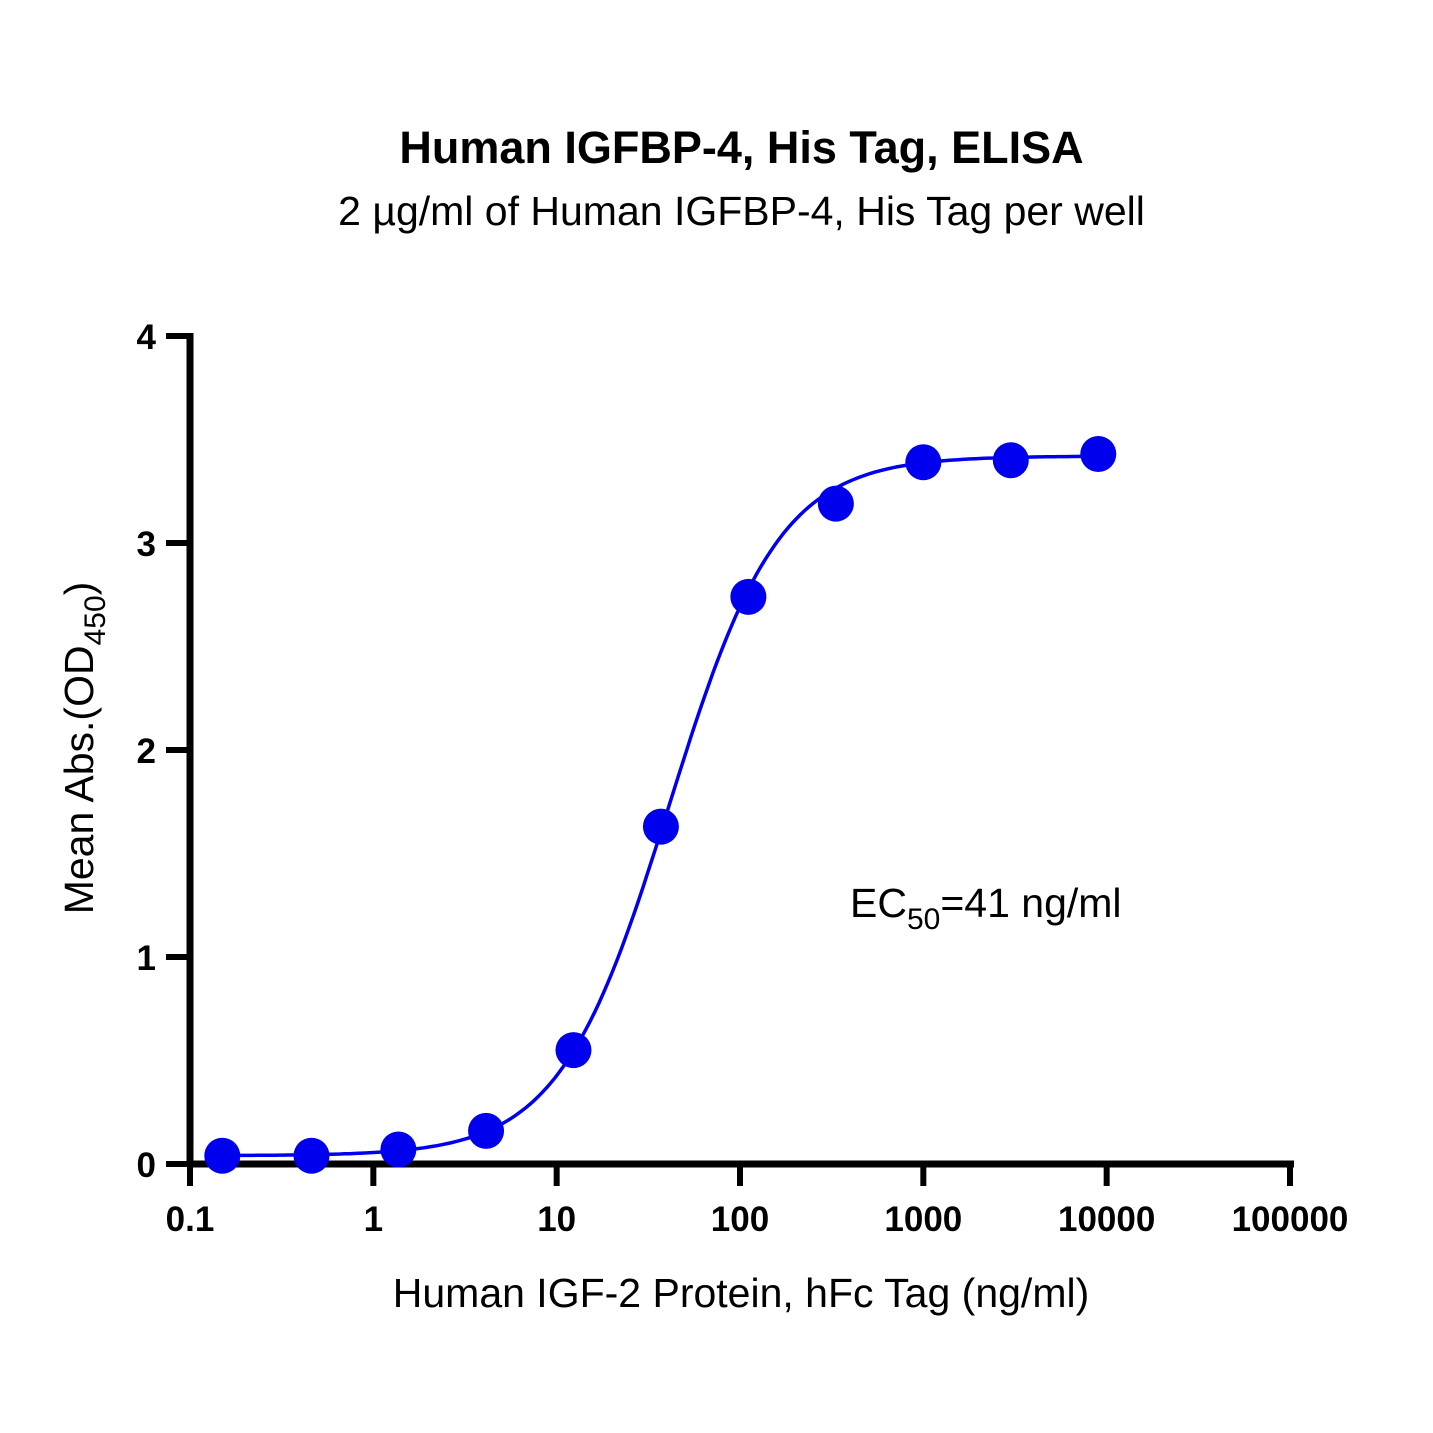 The height and width of the screenshot is (1433, 1433). Describe the element at coordinates (146, 751) in the screenshot. I see `y-tick-label: 2` at that location.